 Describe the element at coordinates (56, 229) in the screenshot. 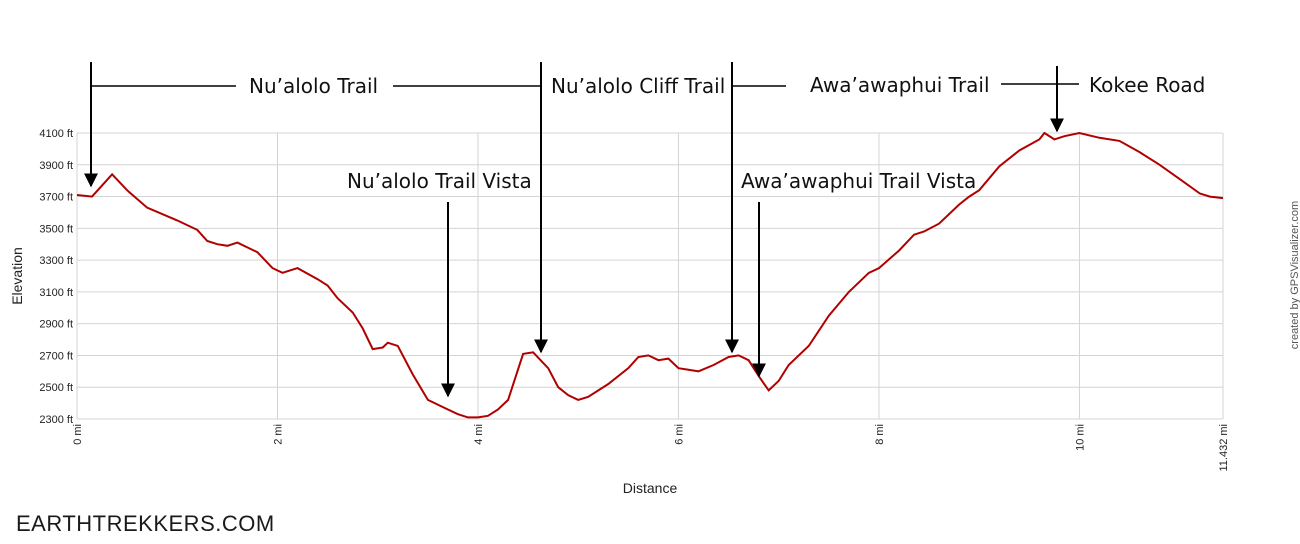

I see `y-tick-label: 3500 ft` at that location.